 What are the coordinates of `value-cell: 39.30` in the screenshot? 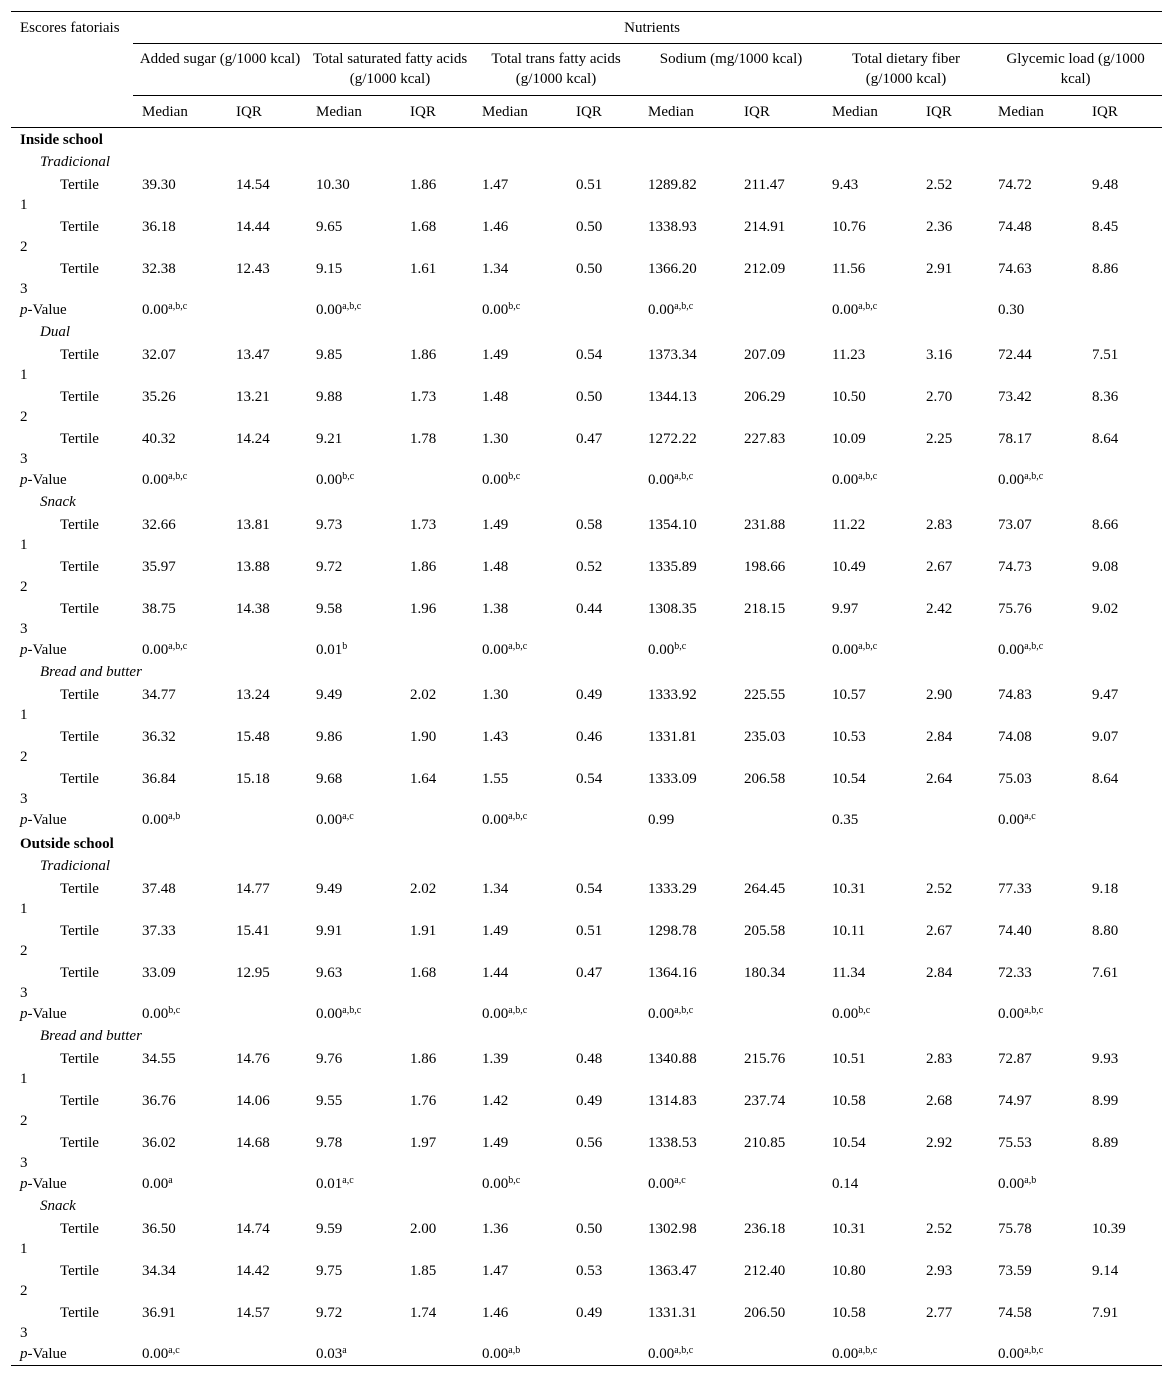 It's located at (159, 184).